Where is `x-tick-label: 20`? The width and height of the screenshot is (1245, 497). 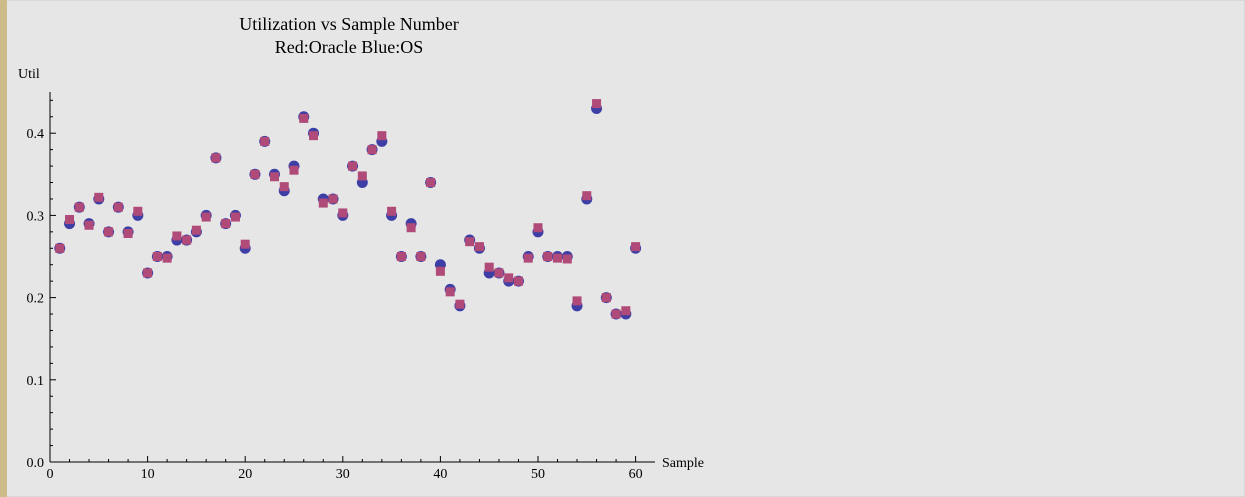 x-tick-label: 20 is located at coordinates (245, 474).